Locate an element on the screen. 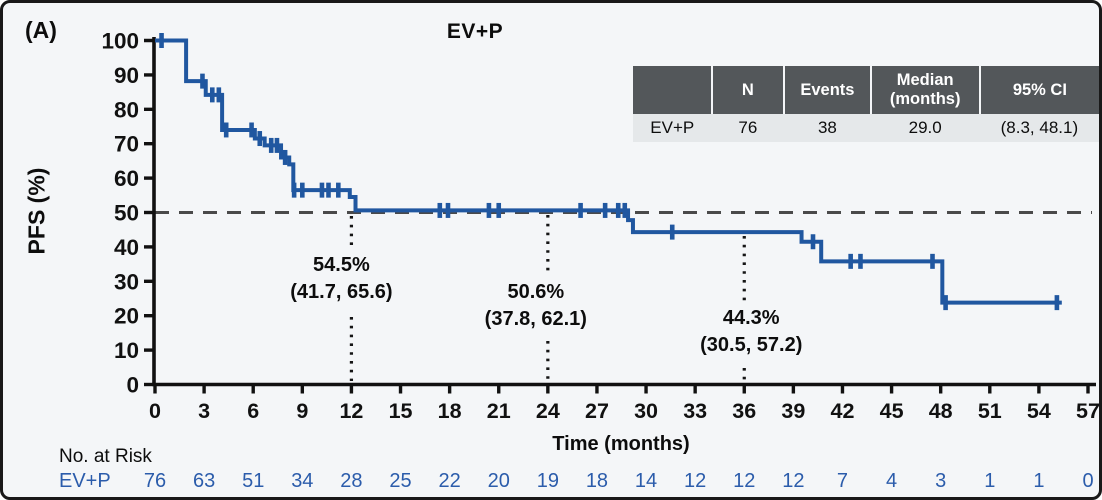  summary-cell: EV+P is located at coordinates (672, 128).